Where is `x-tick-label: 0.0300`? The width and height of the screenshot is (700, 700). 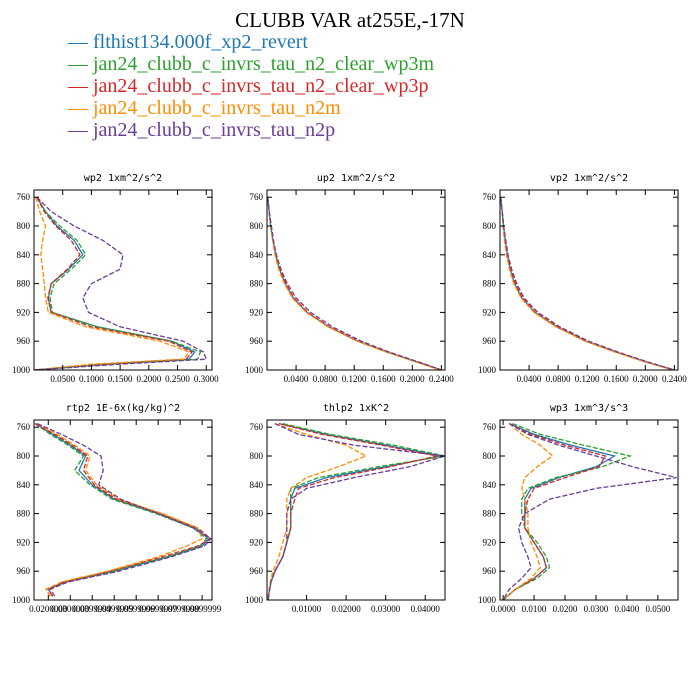
x-tick-label: 0.0300 is located at coordinates (596, 609).